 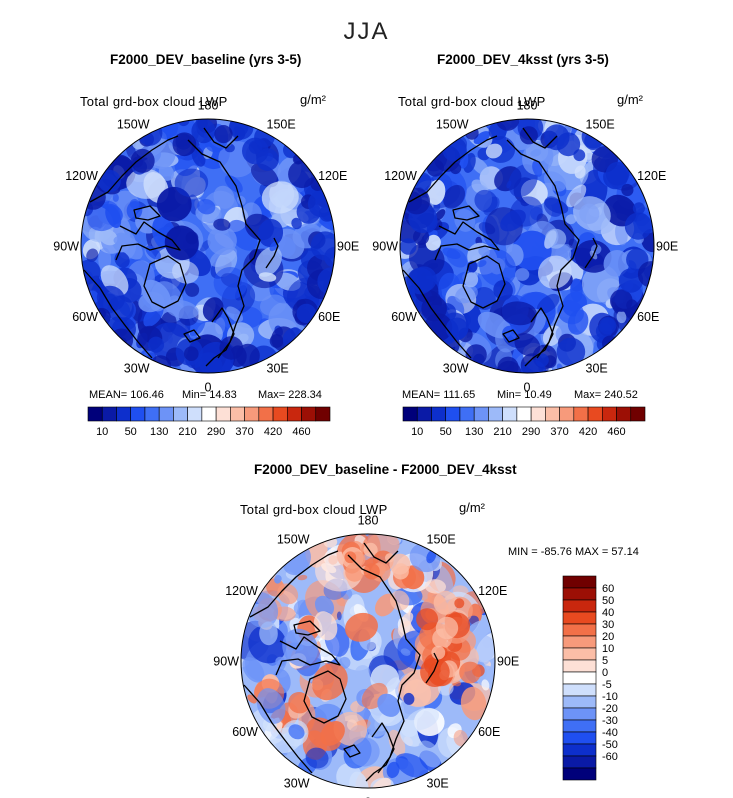 I want to click on panel3-lon-label-90e: 90E, so click(x=508, y=662).